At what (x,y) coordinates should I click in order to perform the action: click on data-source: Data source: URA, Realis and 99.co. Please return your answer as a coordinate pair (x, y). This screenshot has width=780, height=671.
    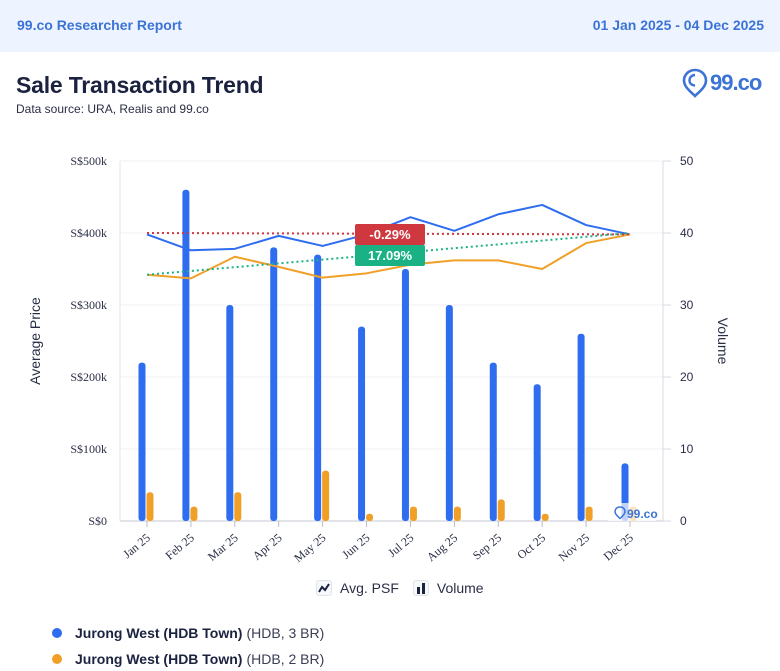
    Looking at the image, I should click on (112, 109).